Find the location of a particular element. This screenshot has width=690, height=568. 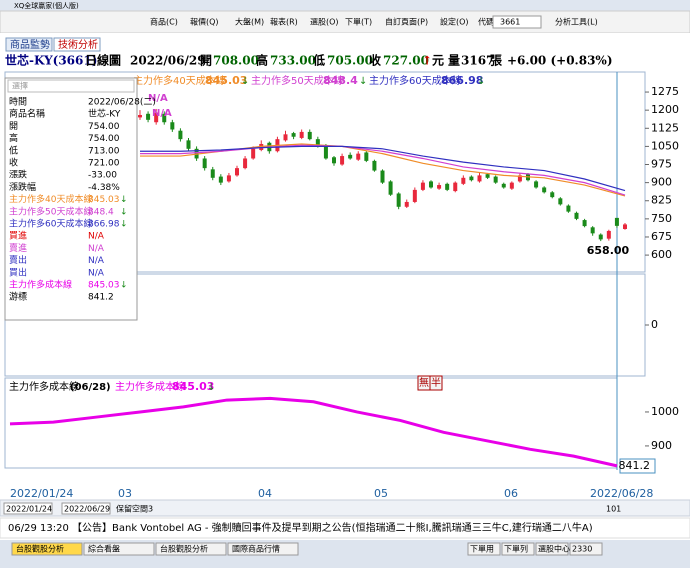

header-text: 3167 is located at coordinates (477, 61).